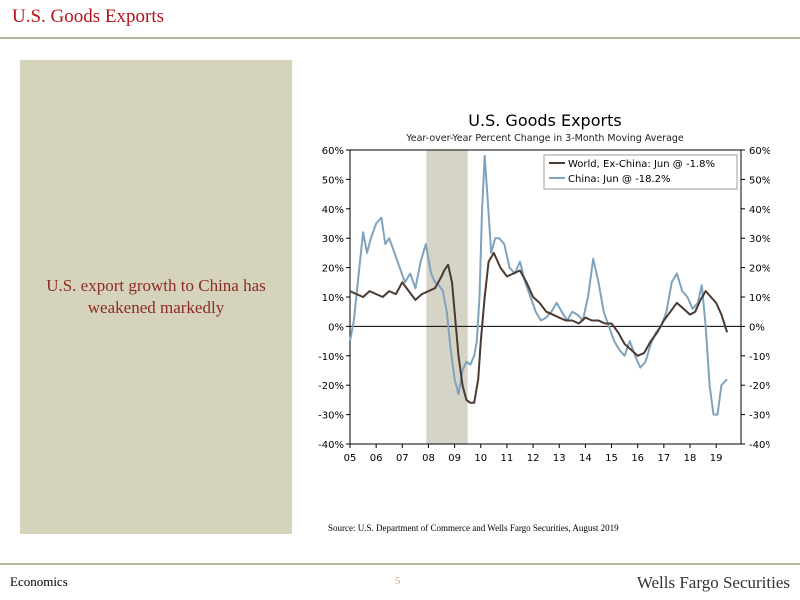 The image size is (800, 600). What do you see at coordinates (333, 180) in the screenshot?
I see `y-tick-label-left: 50%` at bounding box center [333, 180].